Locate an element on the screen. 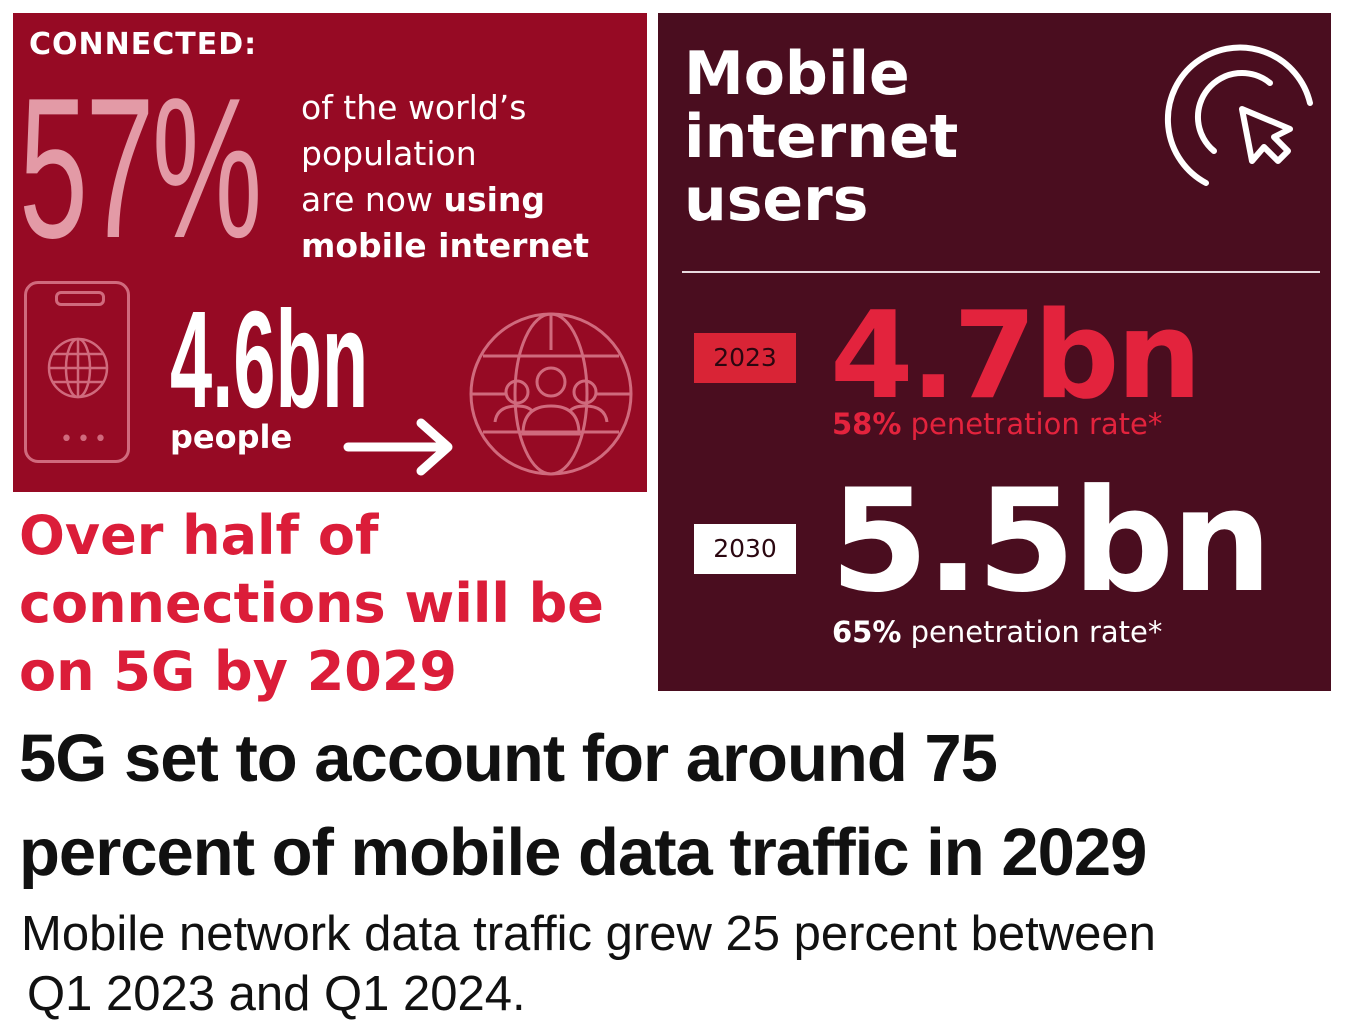 The width and height of the screenshot is (1346, 1036). phone-notch is located at coordinates (80, 298).